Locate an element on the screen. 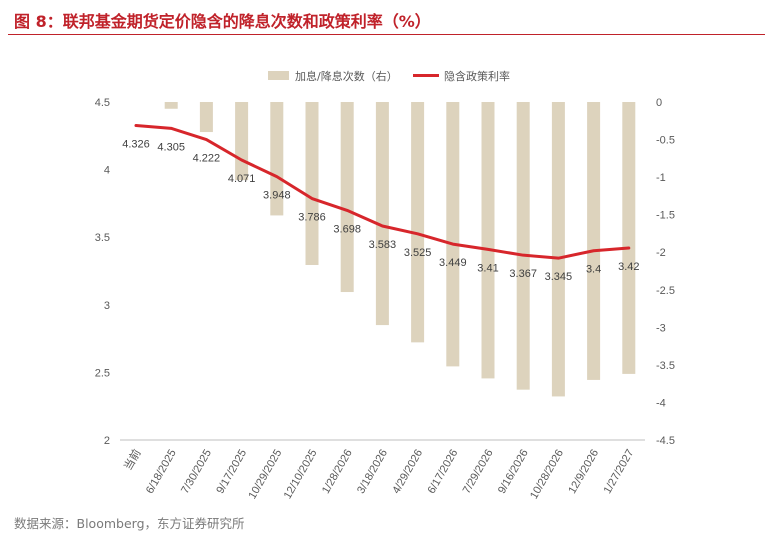 The height and width of the screenshot is (536, 773). data-label: 3.583 is located at coordinates (383, 245).